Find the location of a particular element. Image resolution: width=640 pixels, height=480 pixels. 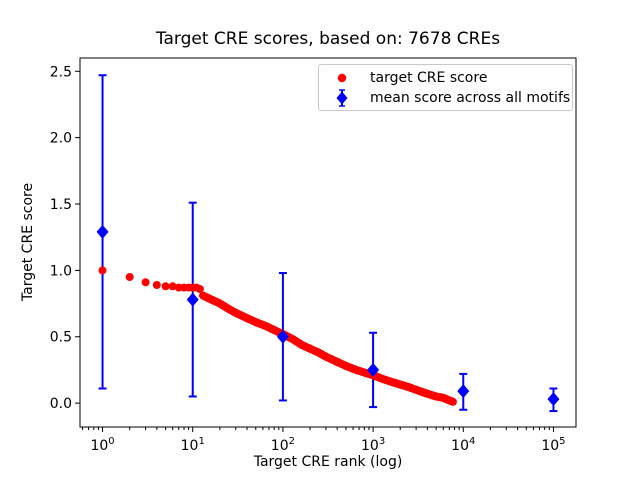

chart-title: Target CRE scores, based on: 7678 CREs is located at coordinates (328, 39).